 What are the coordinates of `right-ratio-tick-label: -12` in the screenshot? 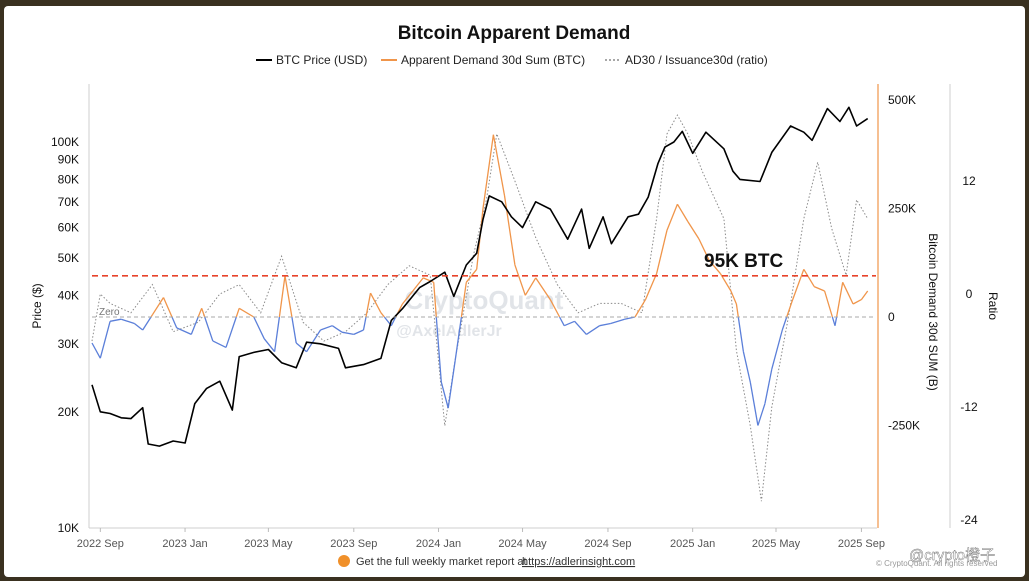 It's located at (969, 407).